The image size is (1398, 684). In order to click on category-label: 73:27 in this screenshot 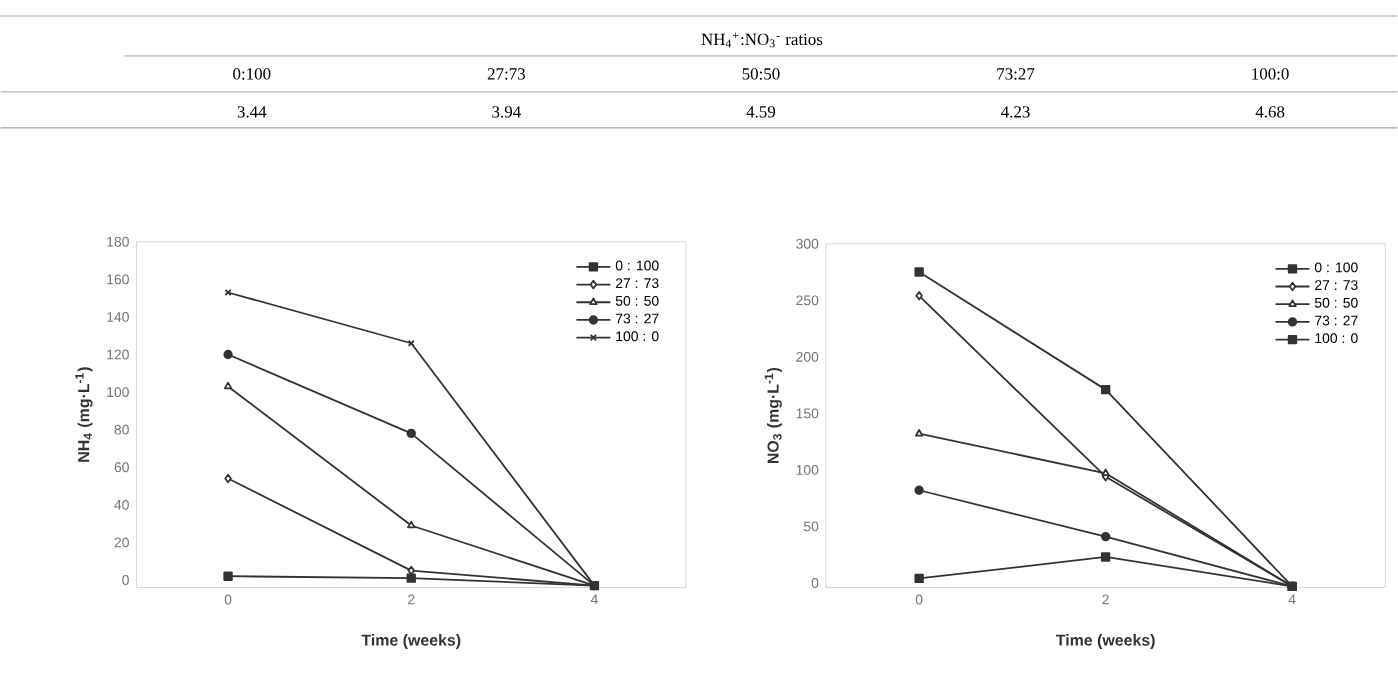, I will do `click(1016, 74)`.